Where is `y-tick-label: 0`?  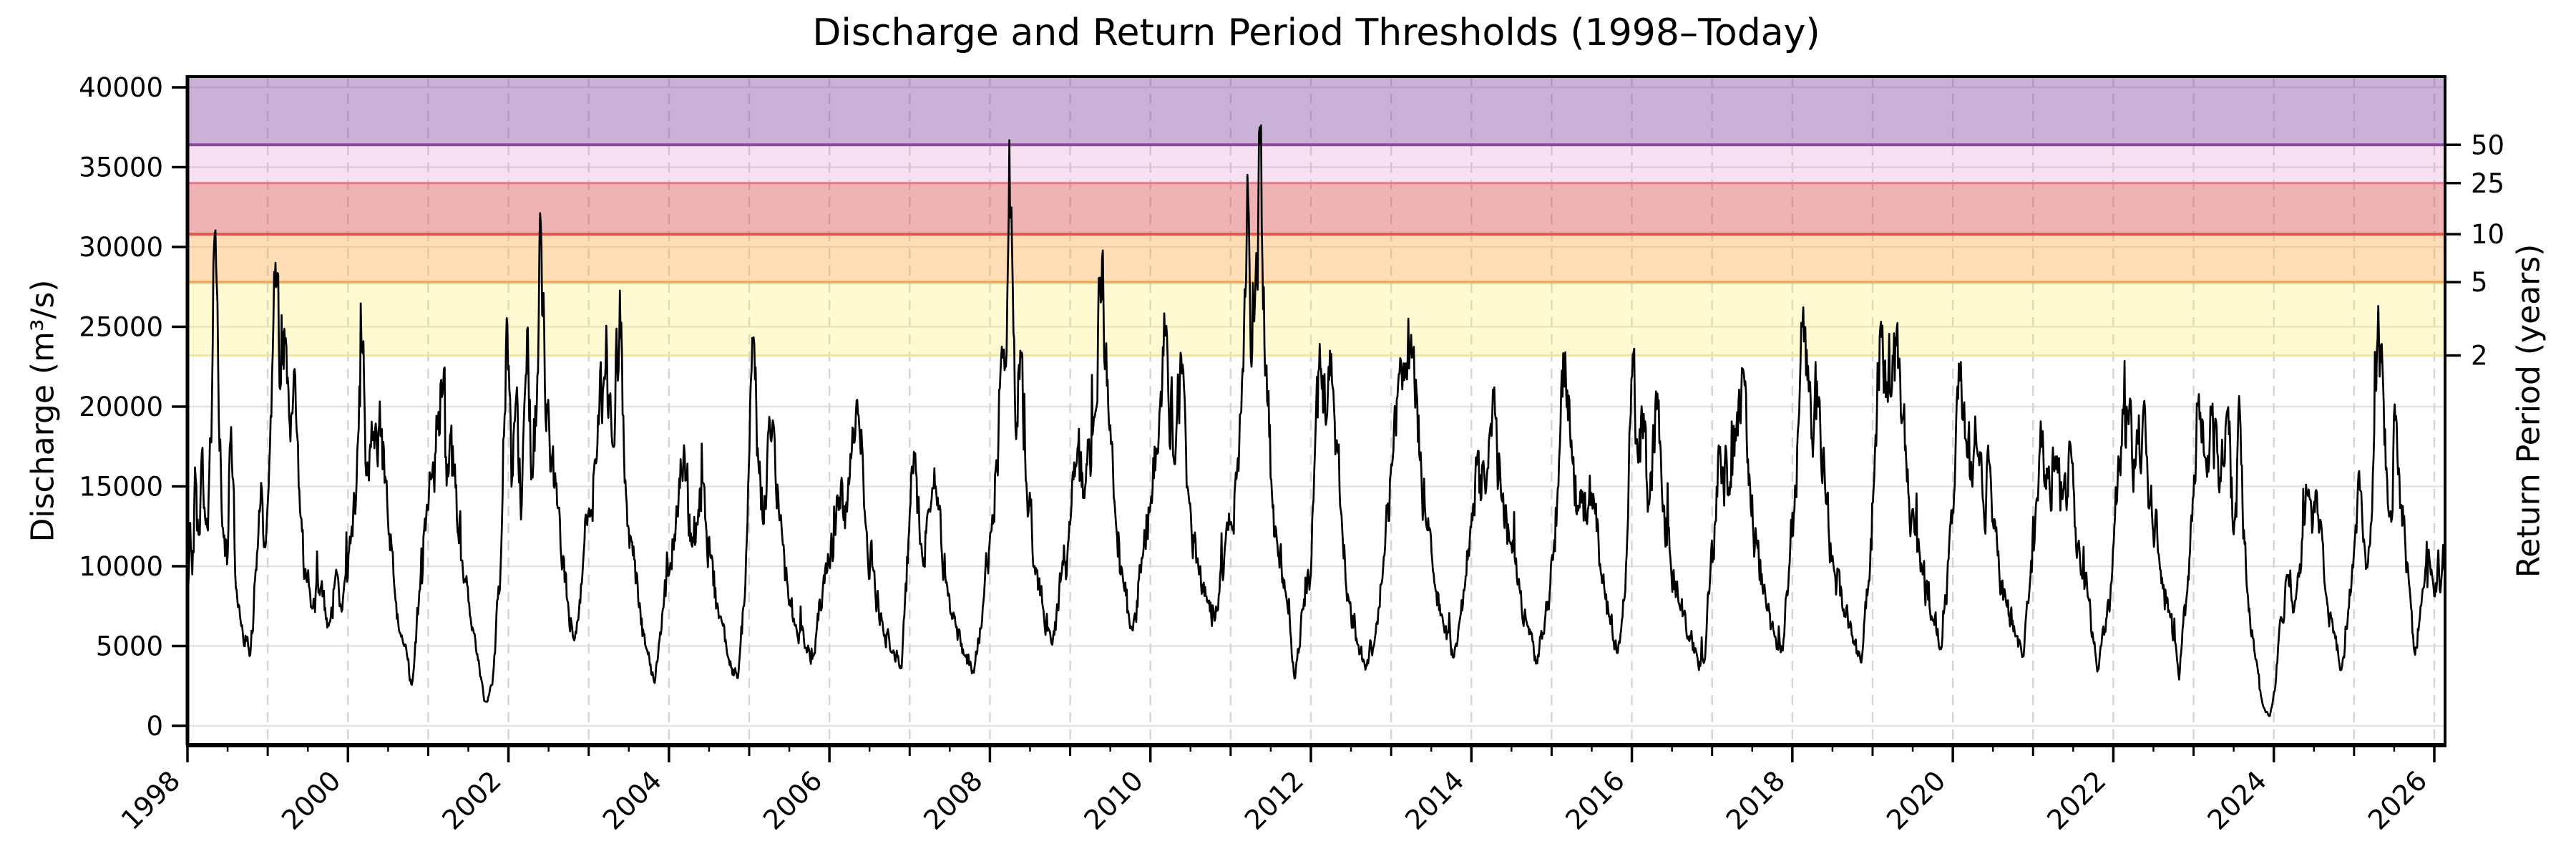
y-tick-label: 0 is located at coordinates (154, 726).